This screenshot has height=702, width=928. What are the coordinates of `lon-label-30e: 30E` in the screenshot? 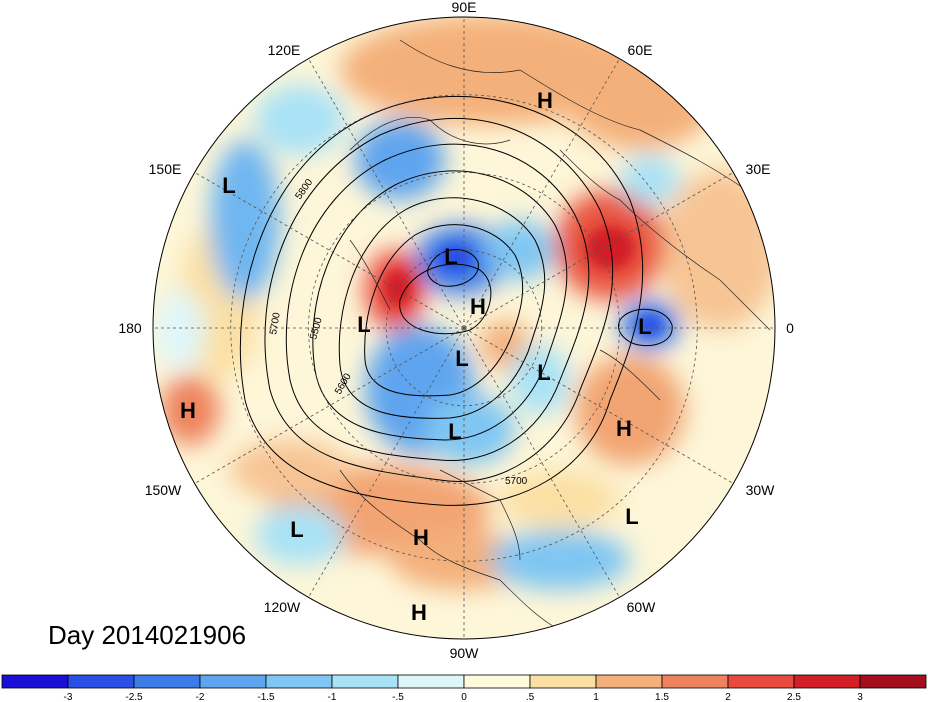 It's located at (758, 169).